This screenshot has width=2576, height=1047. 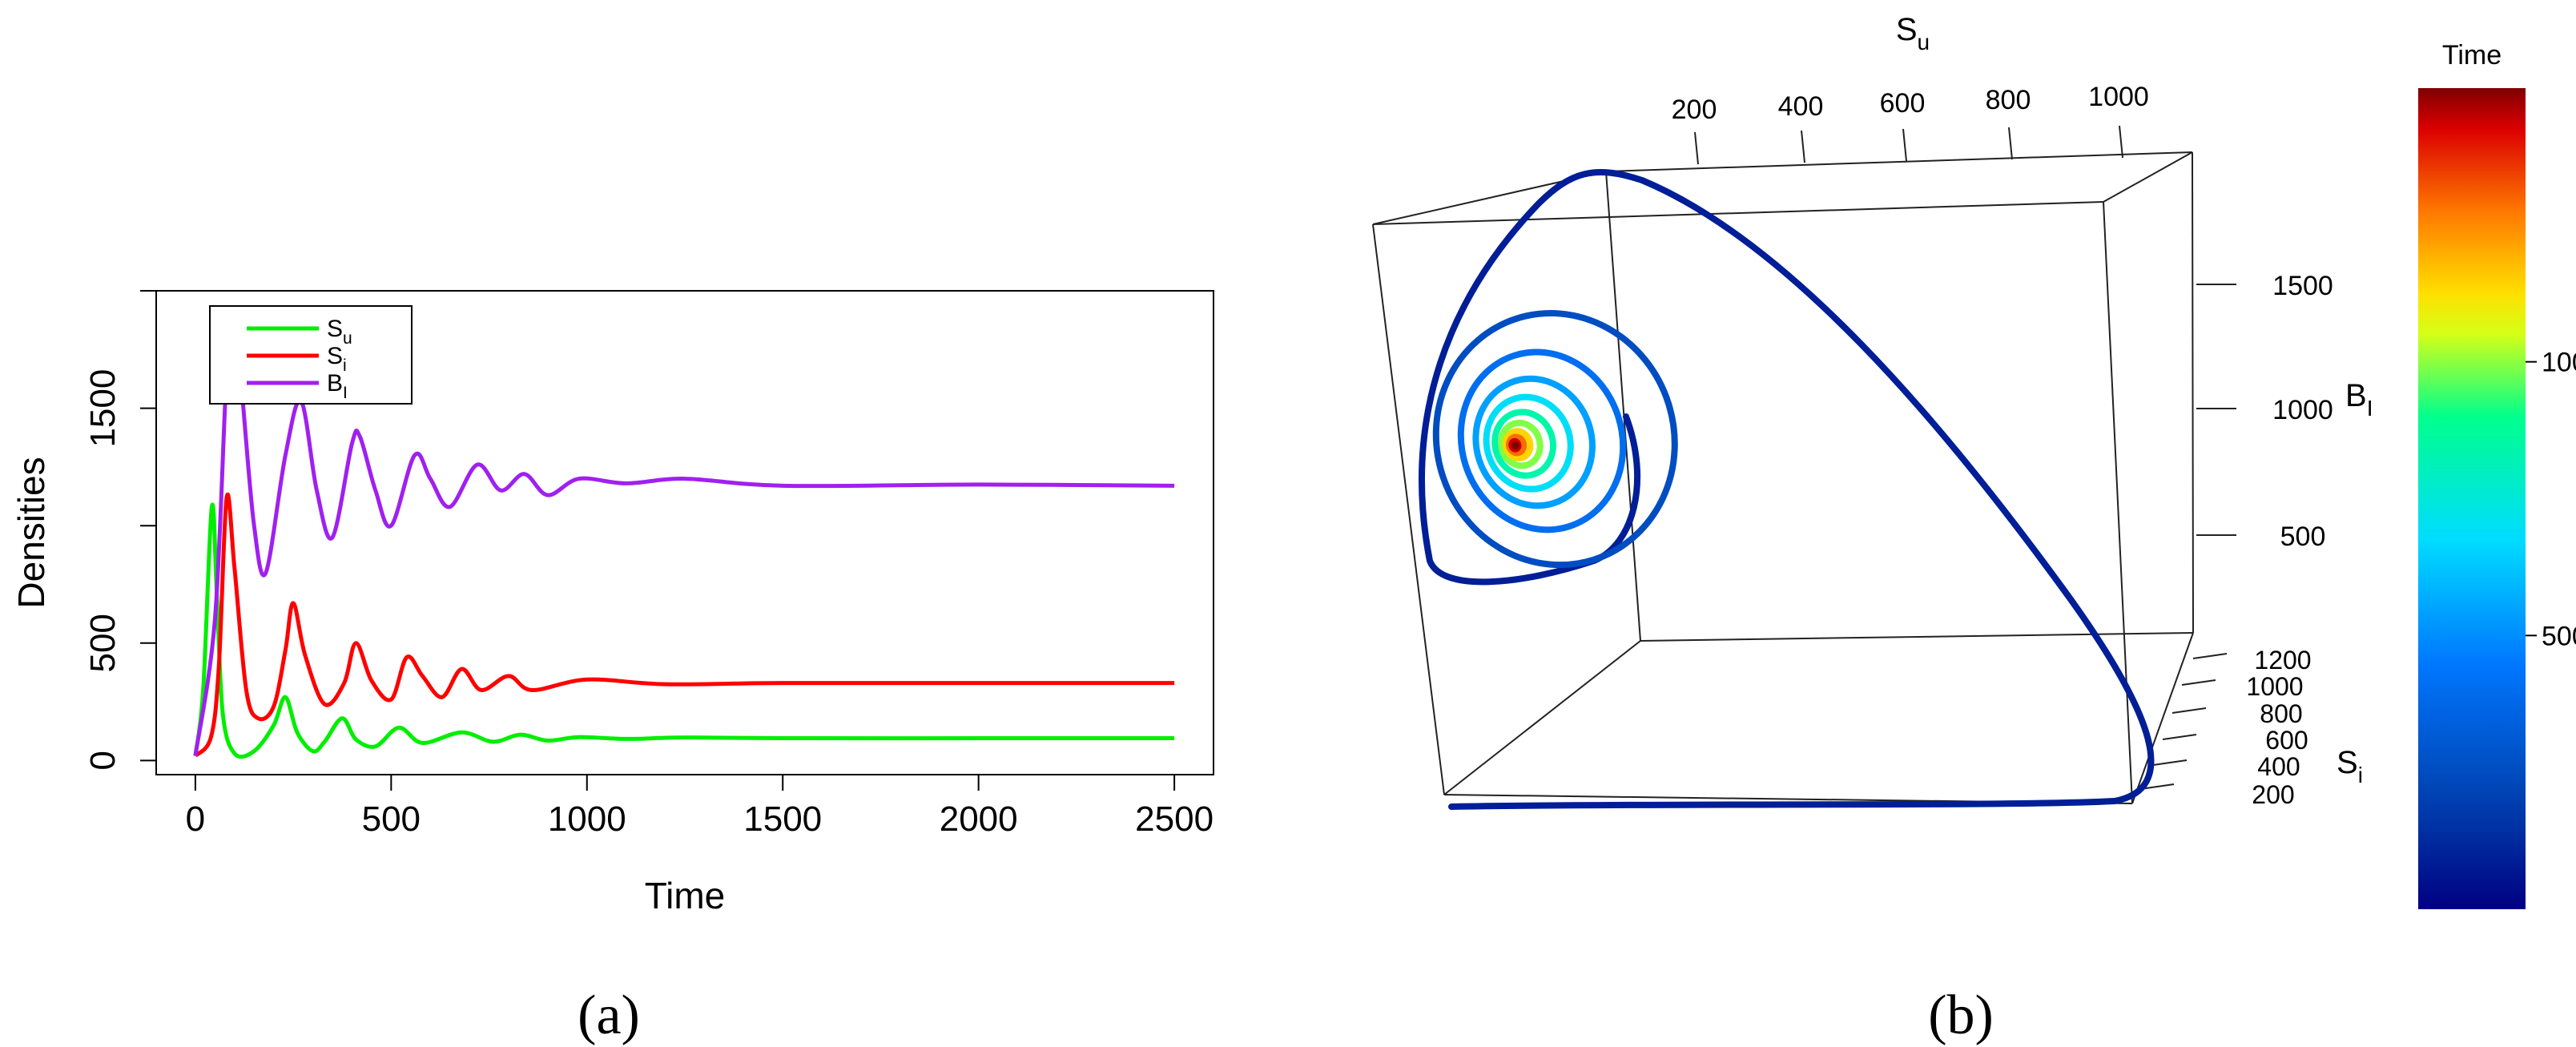 I want to click on su-tick-label: 400, so click(x=1801, y=107).